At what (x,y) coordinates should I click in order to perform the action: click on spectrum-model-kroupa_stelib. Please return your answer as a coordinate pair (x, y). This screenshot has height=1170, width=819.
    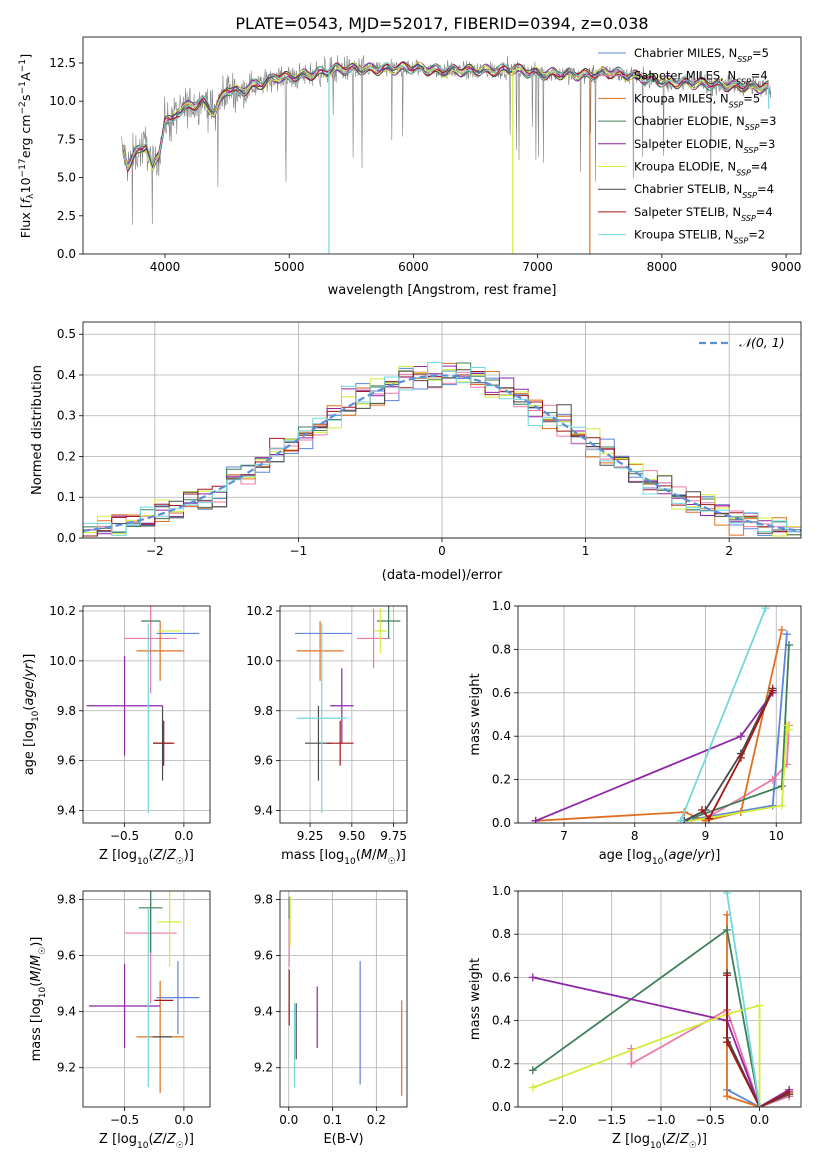
    Looking at the image, I should click on (445, 116).